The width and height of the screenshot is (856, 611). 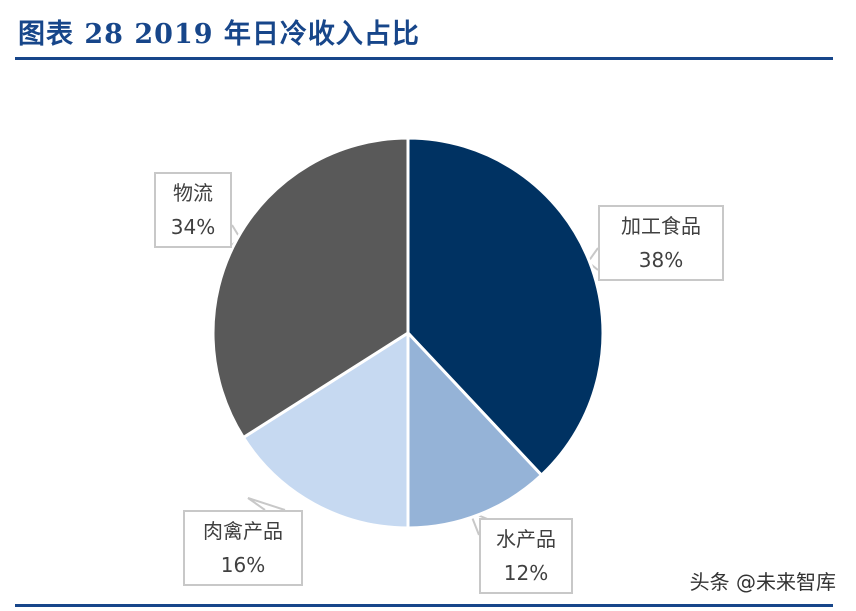 What do you see at coordinates (762, 582) in the screenshot?
I see `watermark: 头条 @未来智库` at bounding box center [762, 582].